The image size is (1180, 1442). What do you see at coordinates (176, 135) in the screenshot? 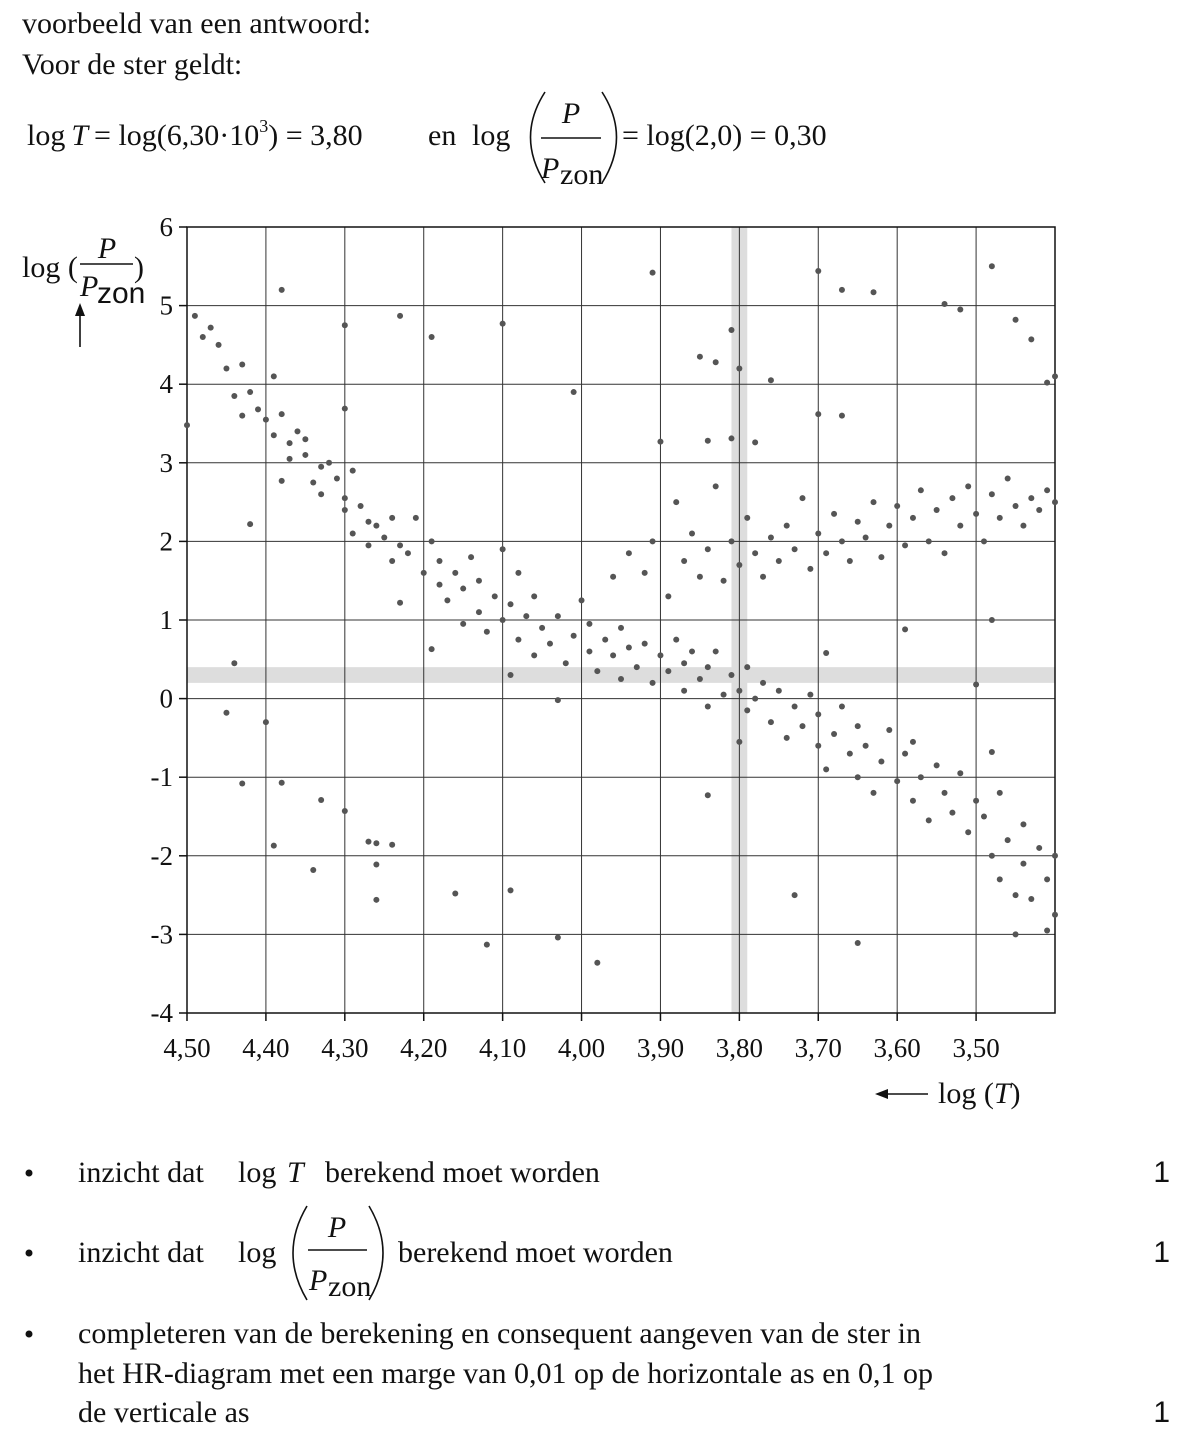
I see `formula-part: = log(6,30·10` at bounding box center [176, 135].